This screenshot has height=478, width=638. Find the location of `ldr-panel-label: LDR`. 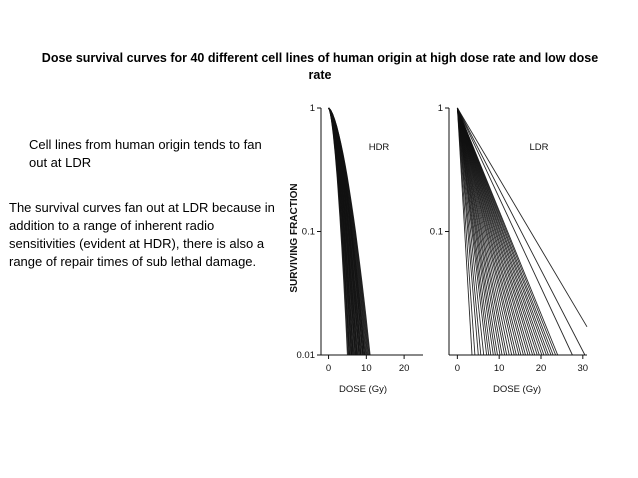

ldr-panel-label: LDR is located at coordinates (538, 147).